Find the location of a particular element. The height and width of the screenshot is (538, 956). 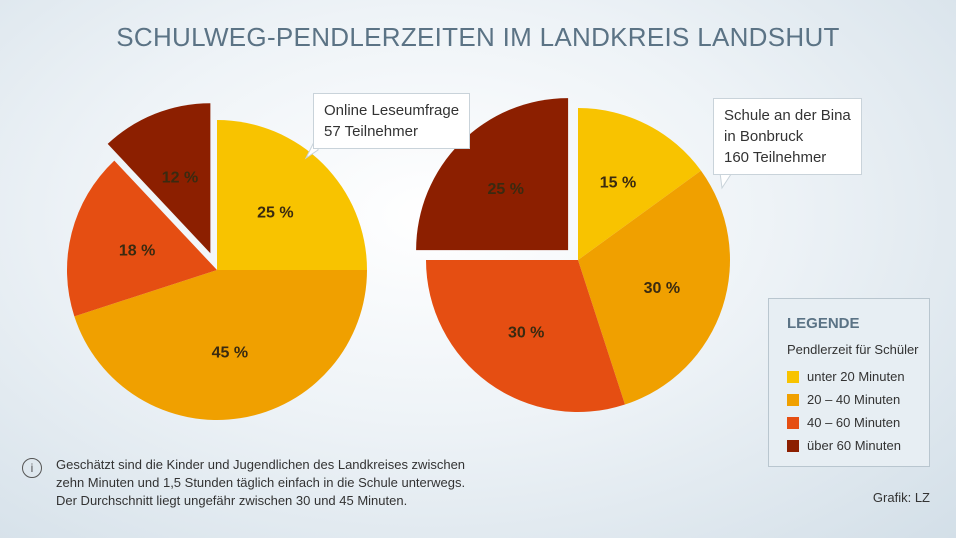

source-credit: Grafik: LZ is located at coordinates (901, 497).